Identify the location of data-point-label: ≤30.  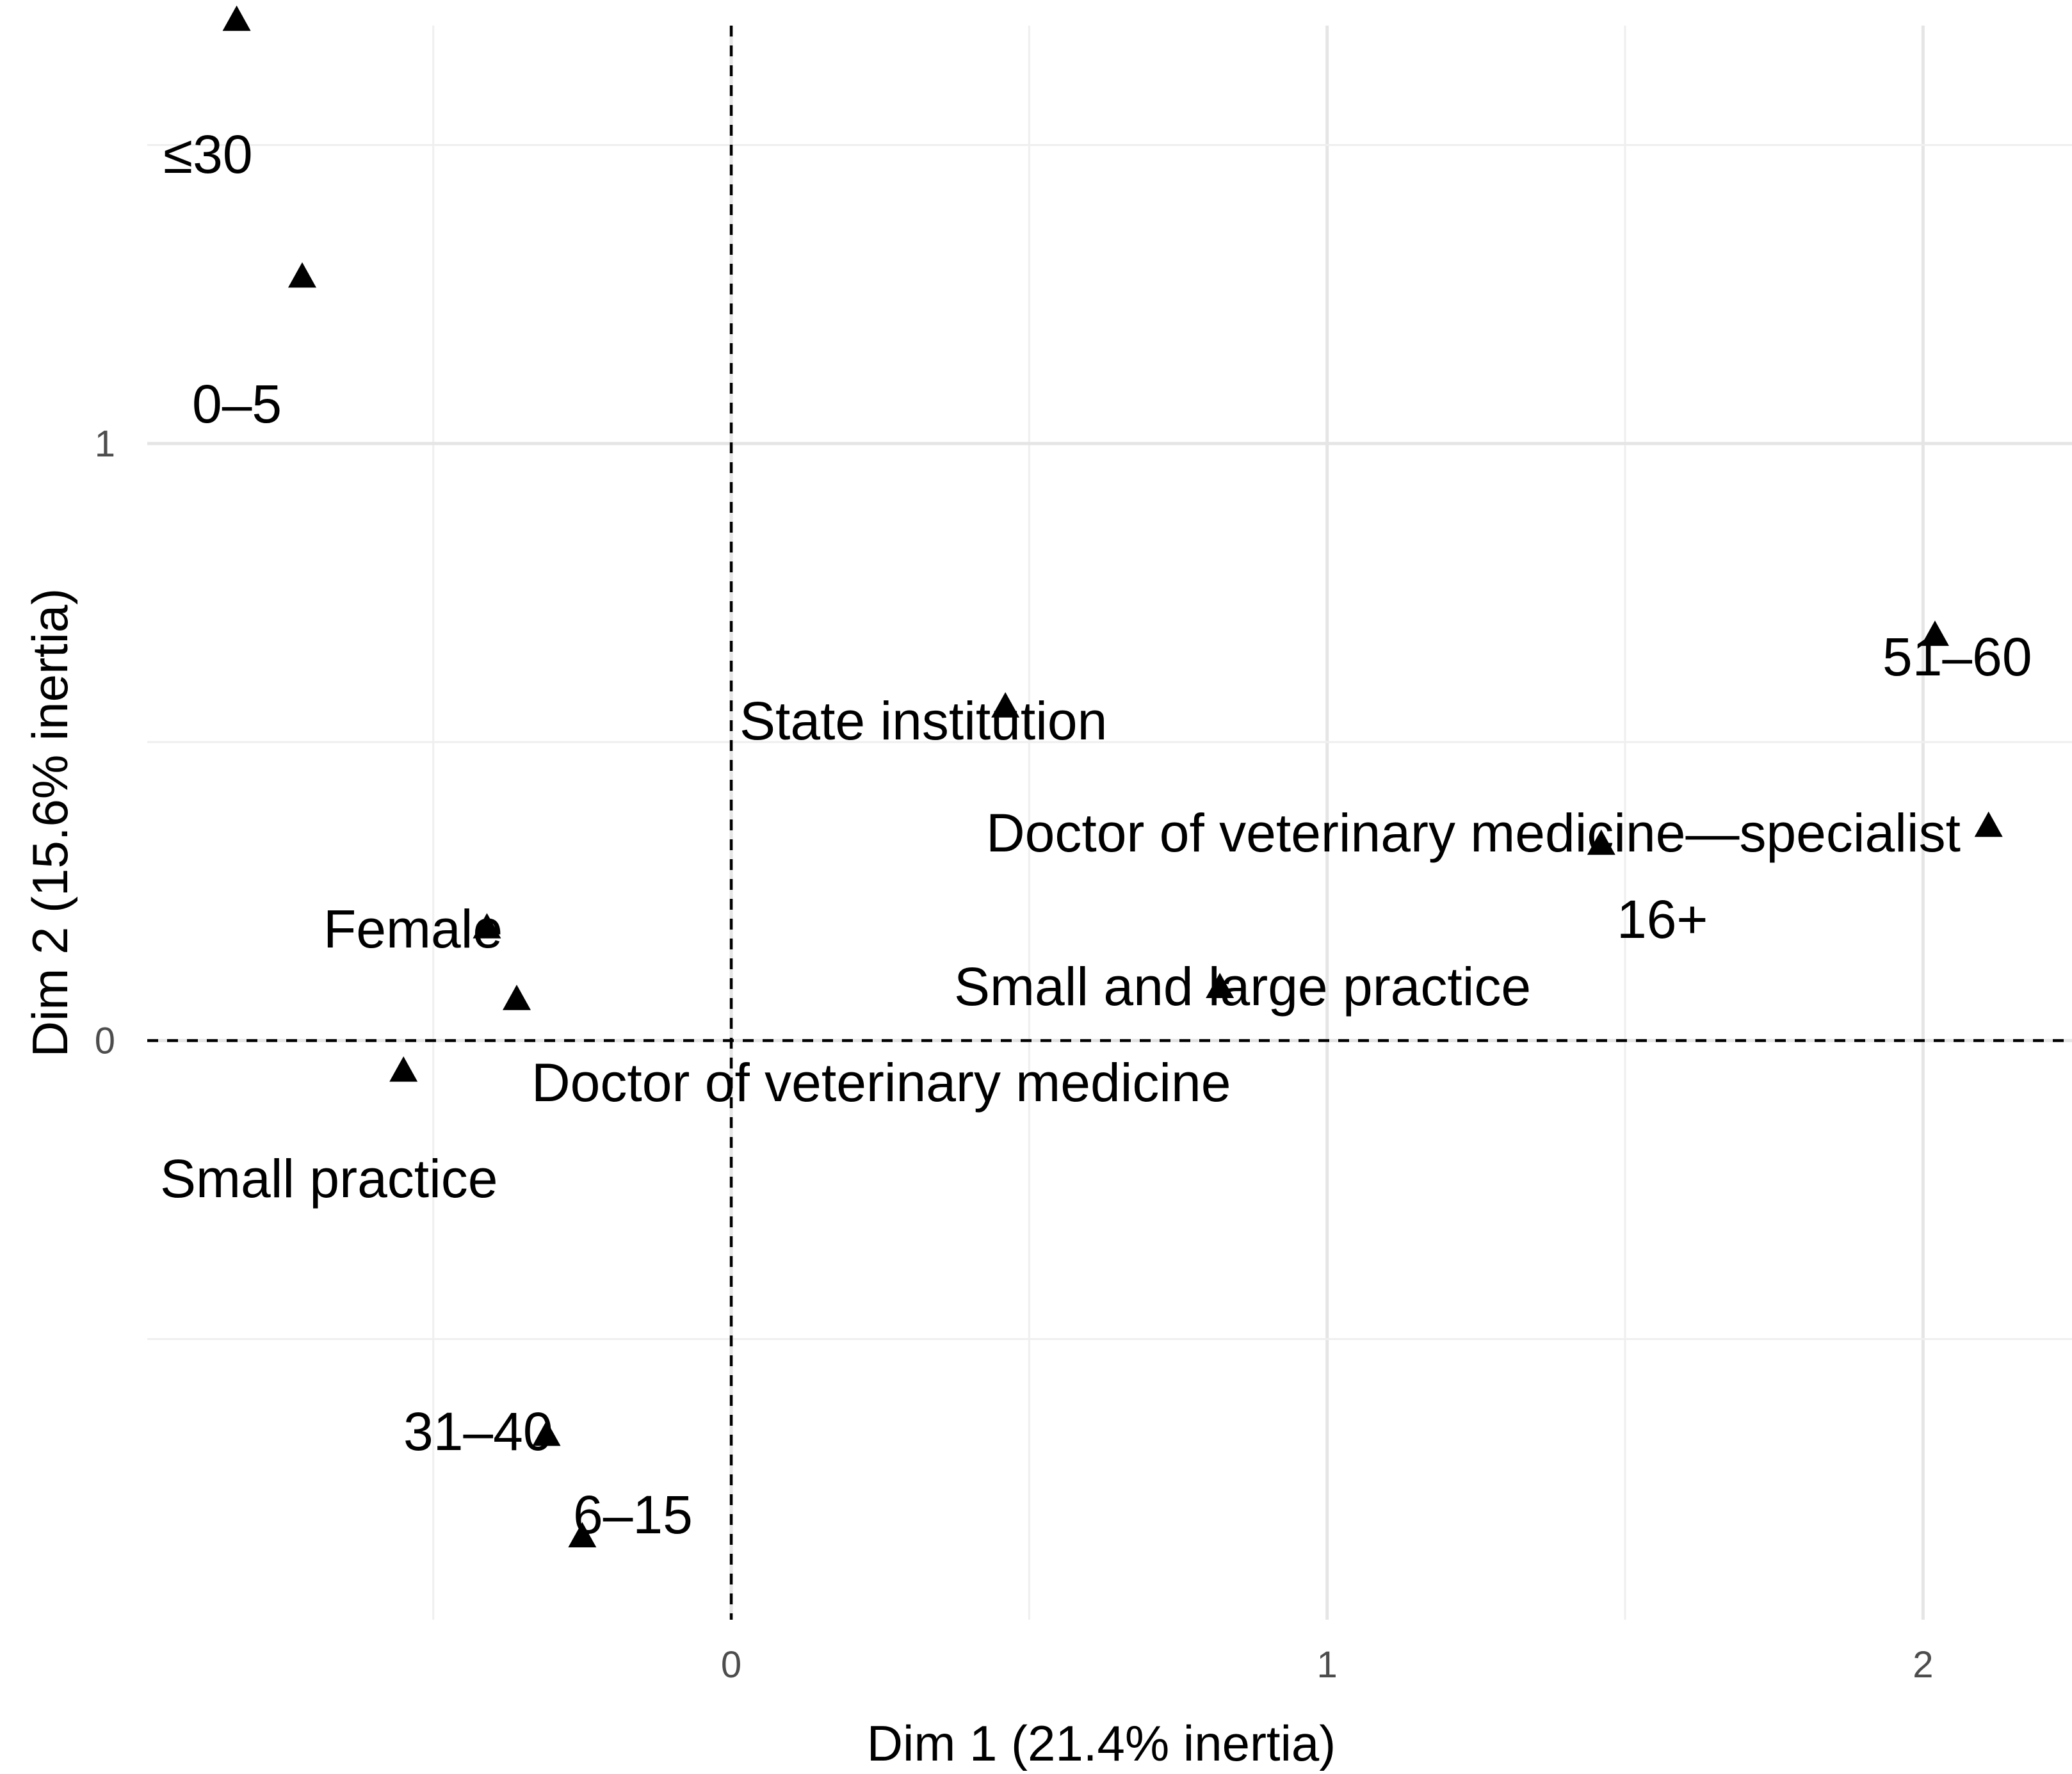
(208, 154).